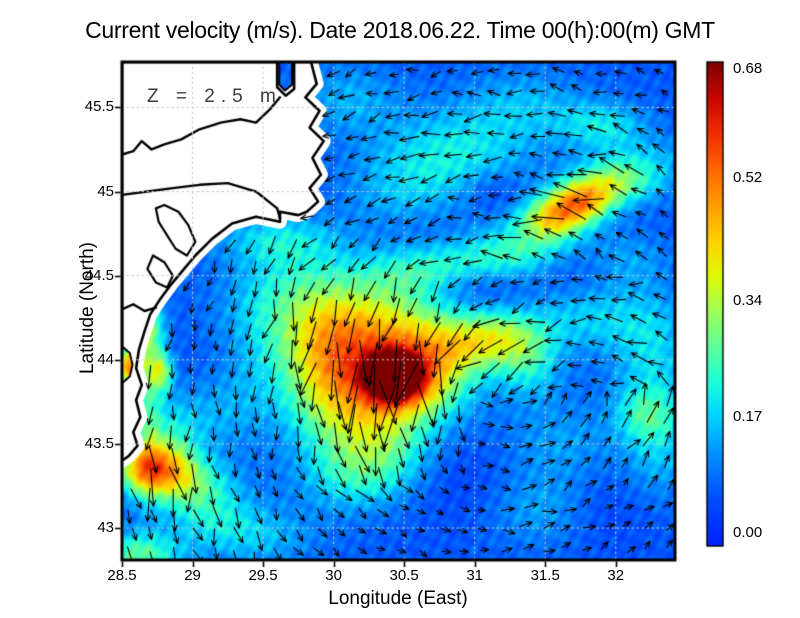 This screenshot has width=800, height=618. What do you see at coordinates (616, 575) in the screenshot?
I see `x-tick-label: 32` at bounding box center [616, 575].